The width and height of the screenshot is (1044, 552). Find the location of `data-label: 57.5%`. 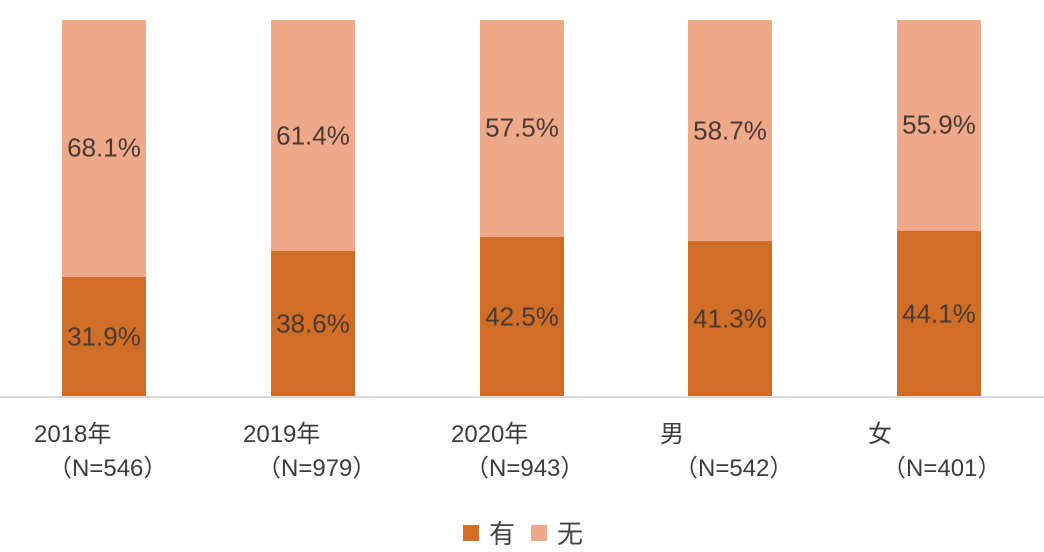

data-label: 57.5% is located at coordinates (522, 127).